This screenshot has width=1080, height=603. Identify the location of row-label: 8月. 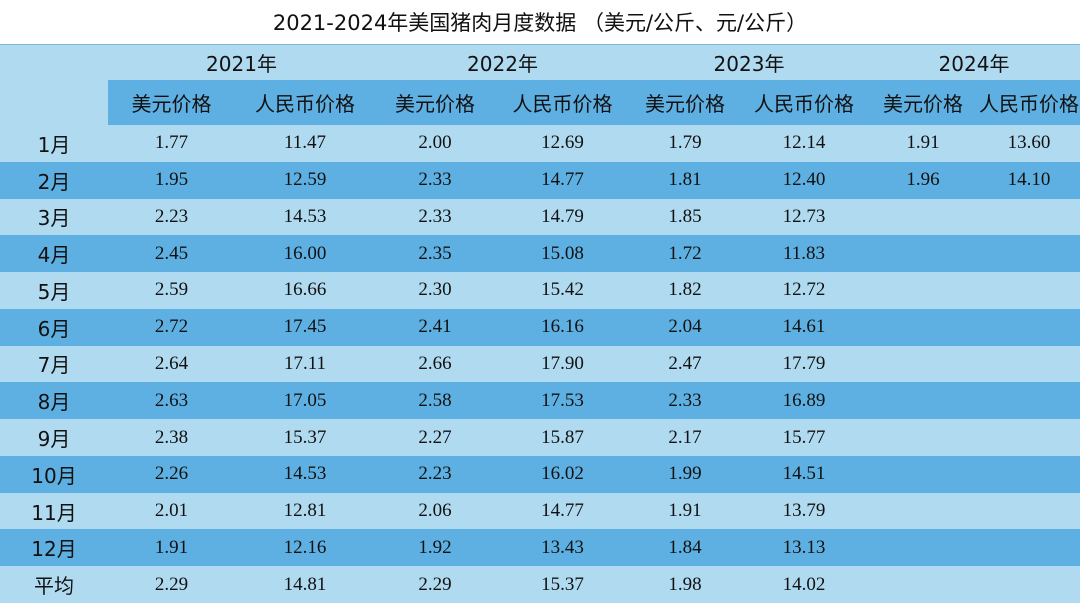
(54, 401).